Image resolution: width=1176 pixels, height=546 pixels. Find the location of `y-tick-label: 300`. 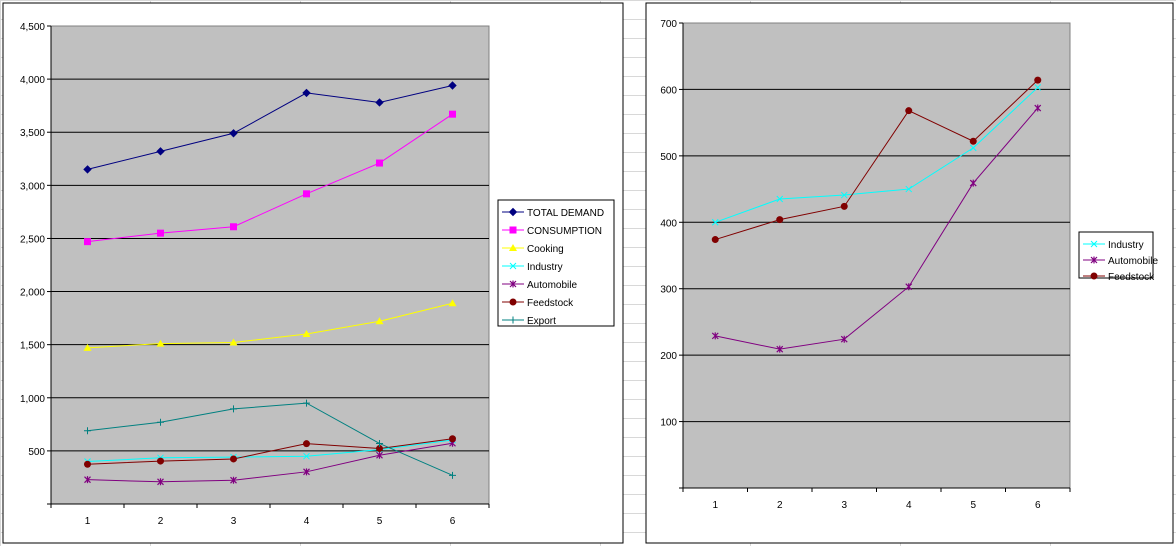

y-tick-label: 300 is located at coordinates (668, 290).